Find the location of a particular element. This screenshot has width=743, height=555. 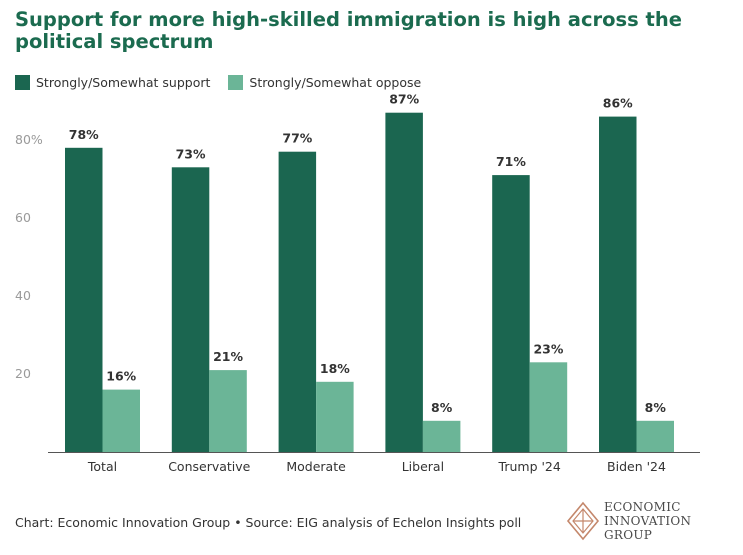

legend-label-support: Strongly/Somewhat support is located at coordinates (123, 82).